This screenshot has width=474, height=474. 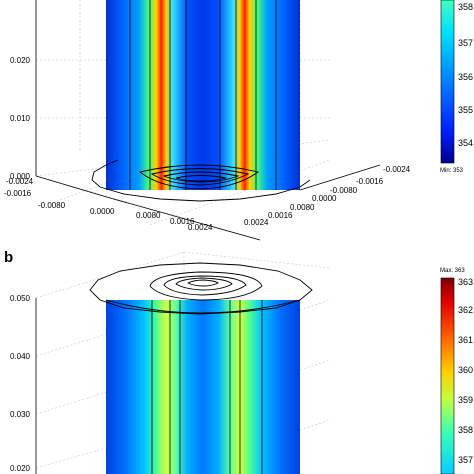 I want to click on y-tick-label: 0.0000, so click(x=324, y=198).